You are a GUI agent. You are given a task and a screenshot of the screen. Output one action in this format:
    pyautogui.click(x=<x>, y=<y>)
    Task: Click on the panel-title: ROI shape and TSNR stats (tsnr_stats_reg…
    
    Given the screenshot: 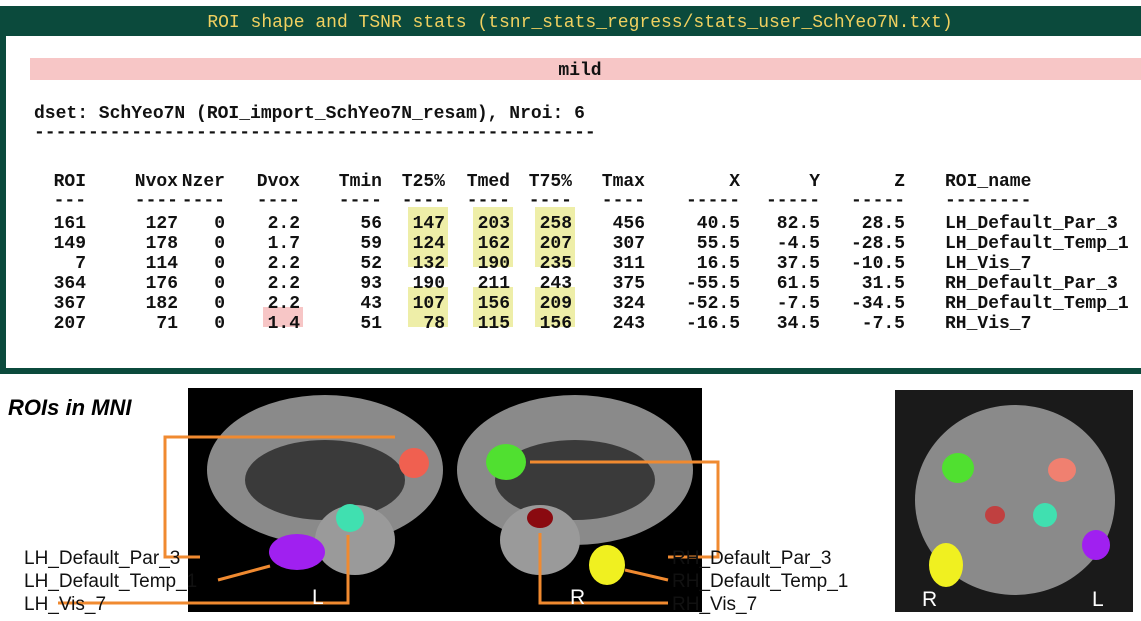 What is the action you would take?
    pyautogui.click(x=579, y=23)
    